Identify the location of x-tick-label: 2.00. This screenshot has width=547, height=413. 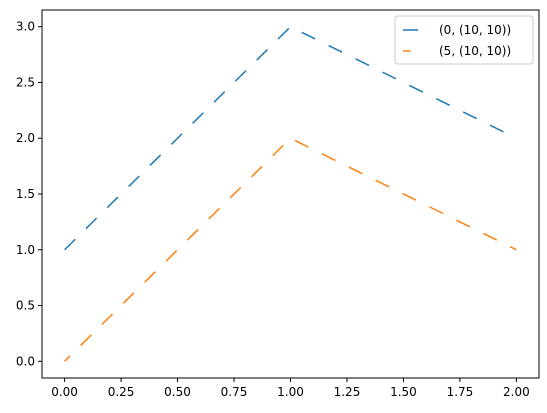
(516, 392).